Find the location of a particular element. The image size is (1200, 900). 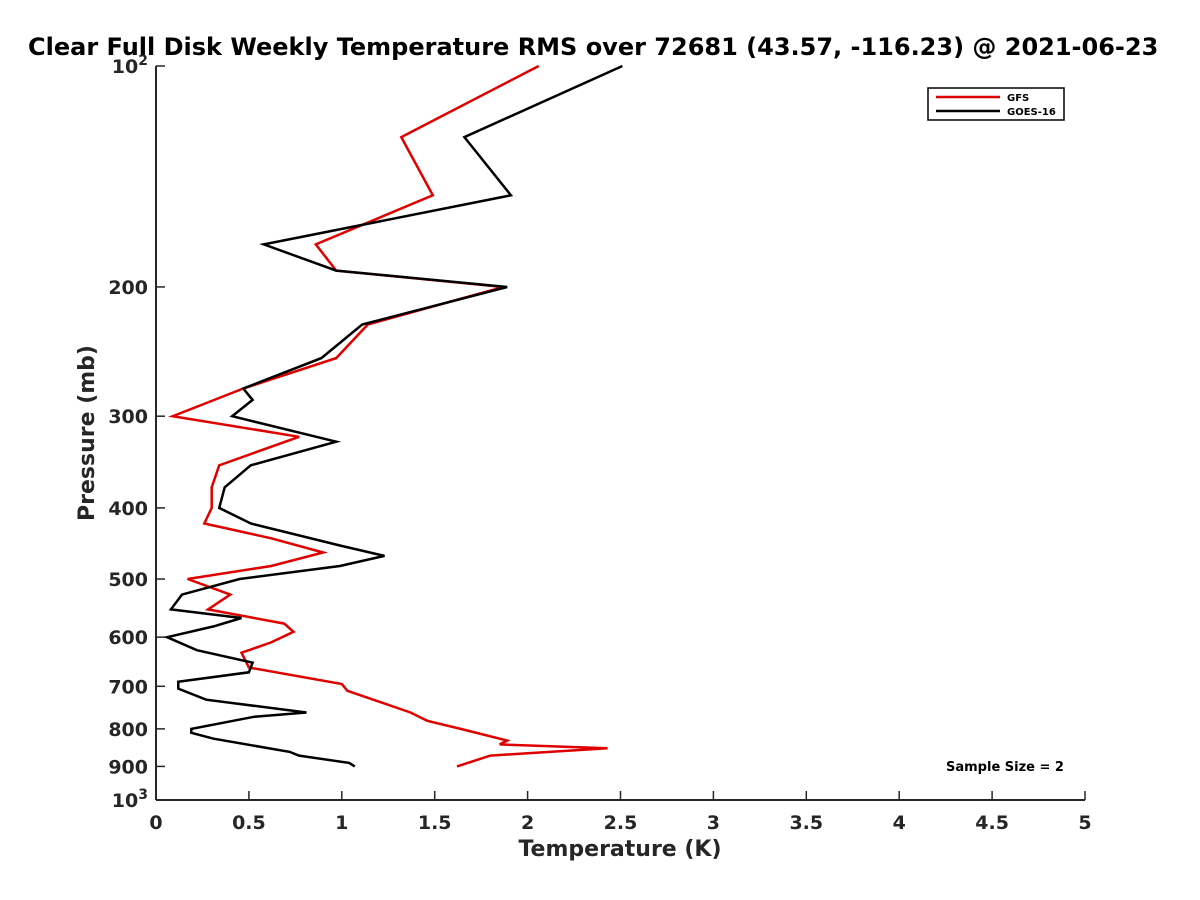

x-tick-label: 1.5 is located at coordinates (435, 823).